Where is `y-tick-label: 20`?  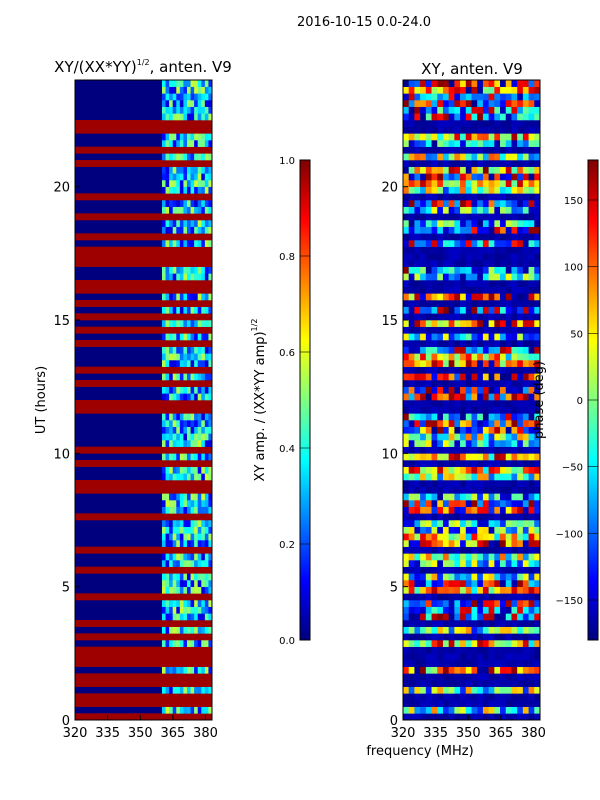 y-tick-label: 20 is located at coordinates (61, 188).